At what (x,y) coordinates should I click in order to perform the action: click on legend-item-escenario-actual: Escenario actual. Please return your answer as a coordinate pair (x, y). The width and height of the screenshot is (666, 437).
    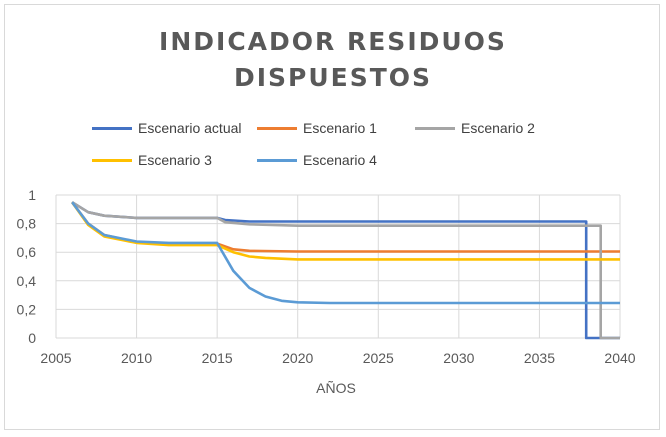
    Looking at the image, I should click on (167, 128).